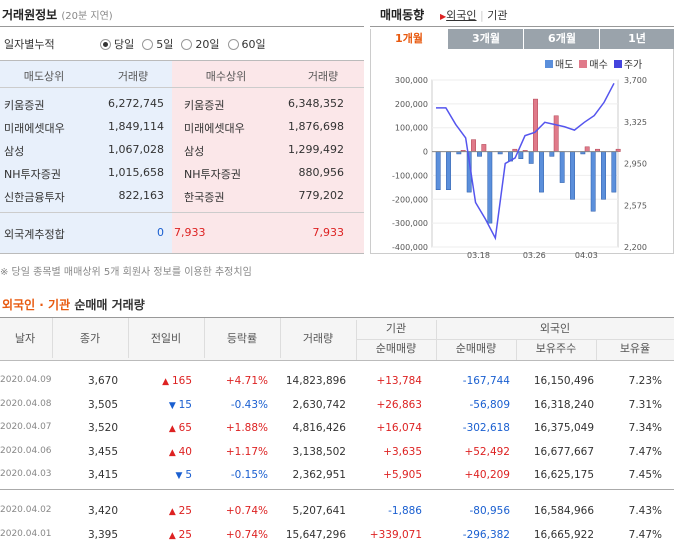 The image size is (681, 543). I want to click on y-right-tick: 2,575, so click(635, 205).